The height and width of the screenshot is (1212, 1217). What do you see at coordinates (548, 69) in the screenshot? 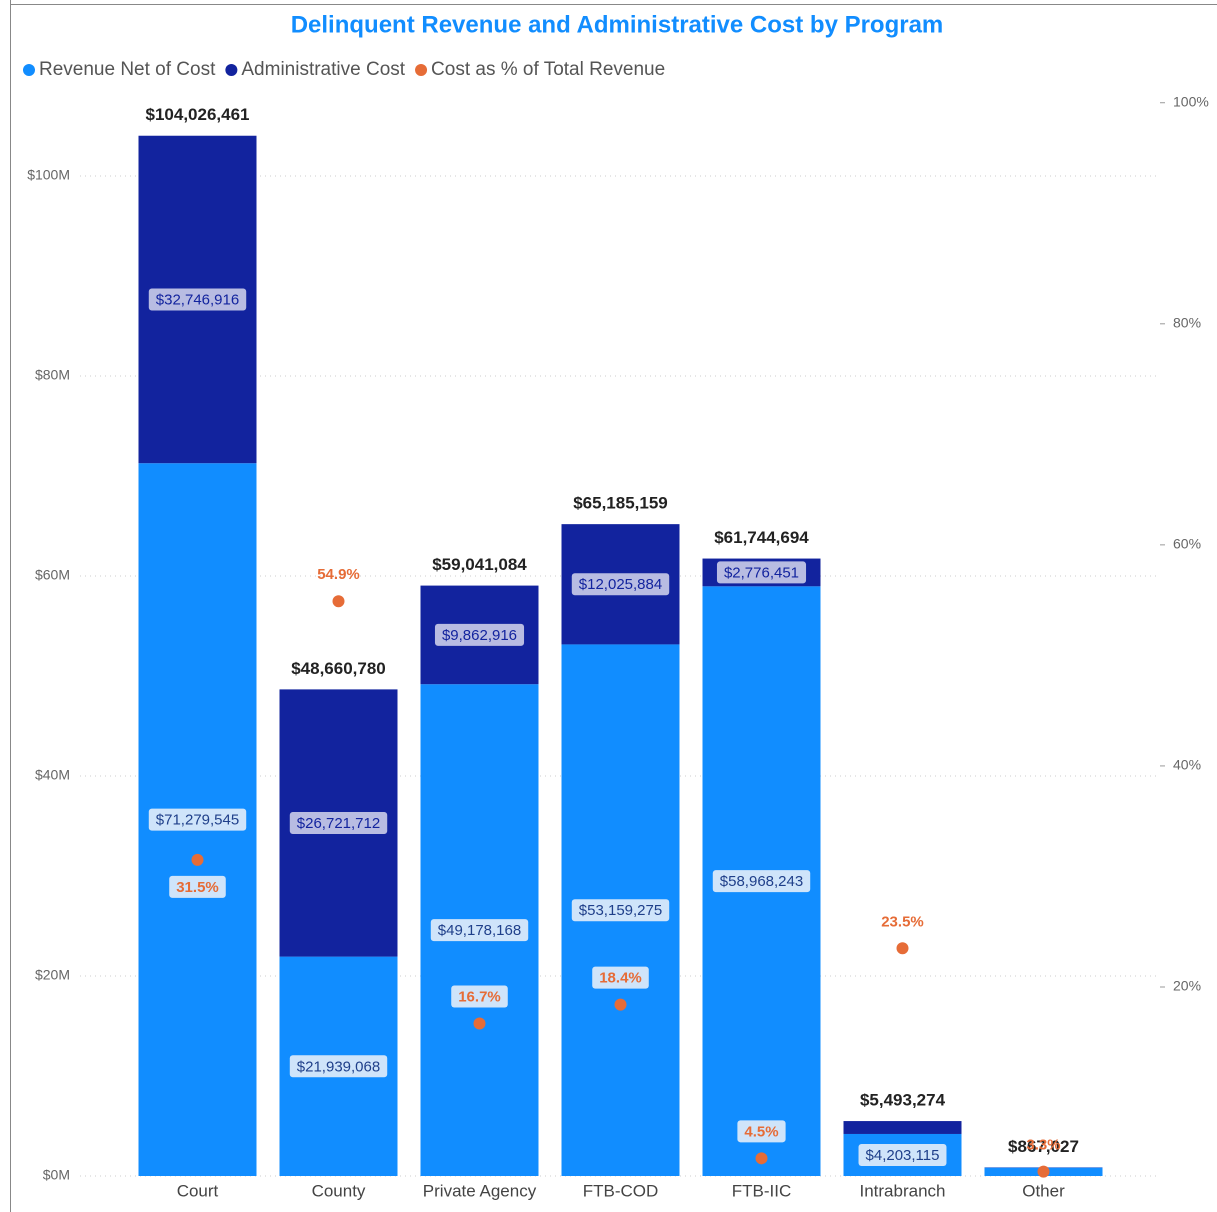
I see `legend-label: Cost as % of Total Revenue` at bounding box center [548, 69].